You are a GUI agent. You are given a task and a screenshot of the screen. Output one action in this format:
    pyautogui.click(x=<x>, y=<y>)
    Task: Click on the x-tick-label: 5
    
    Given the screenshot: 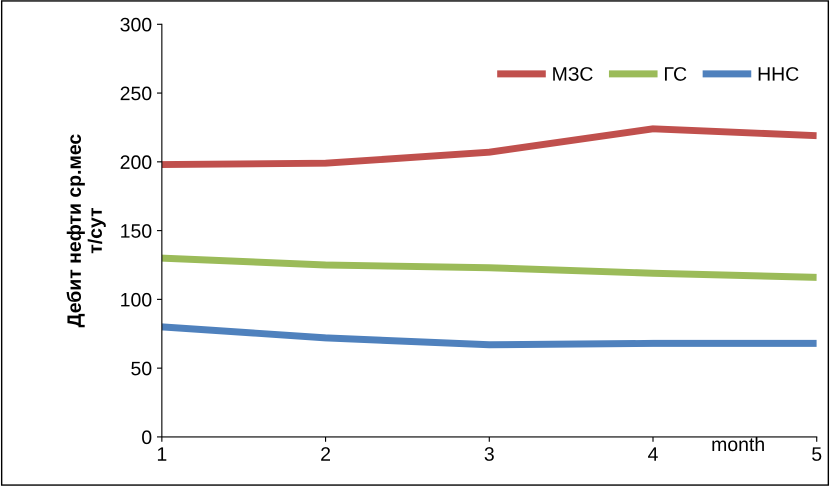 What is the action you would take?
    pyautogui.click(x=817, y=454)
    